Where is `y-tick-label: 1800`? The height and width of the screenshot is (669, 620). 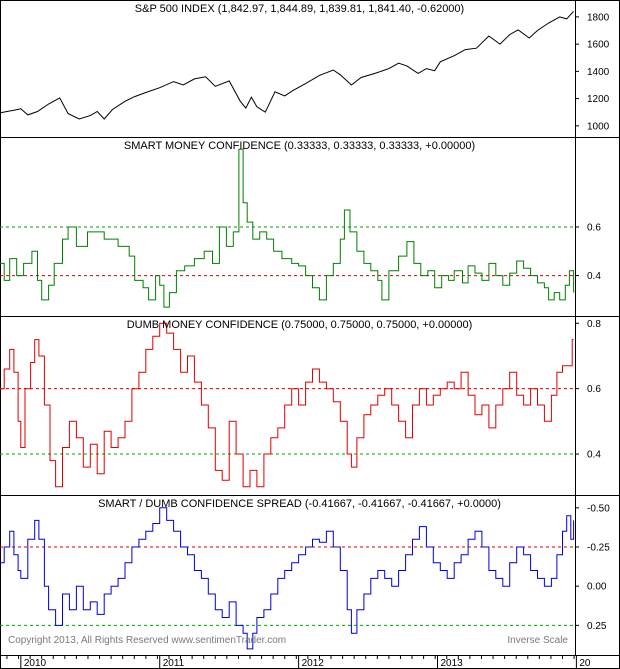 y-tick-label: 1800 is located at coordinates (598, 17).